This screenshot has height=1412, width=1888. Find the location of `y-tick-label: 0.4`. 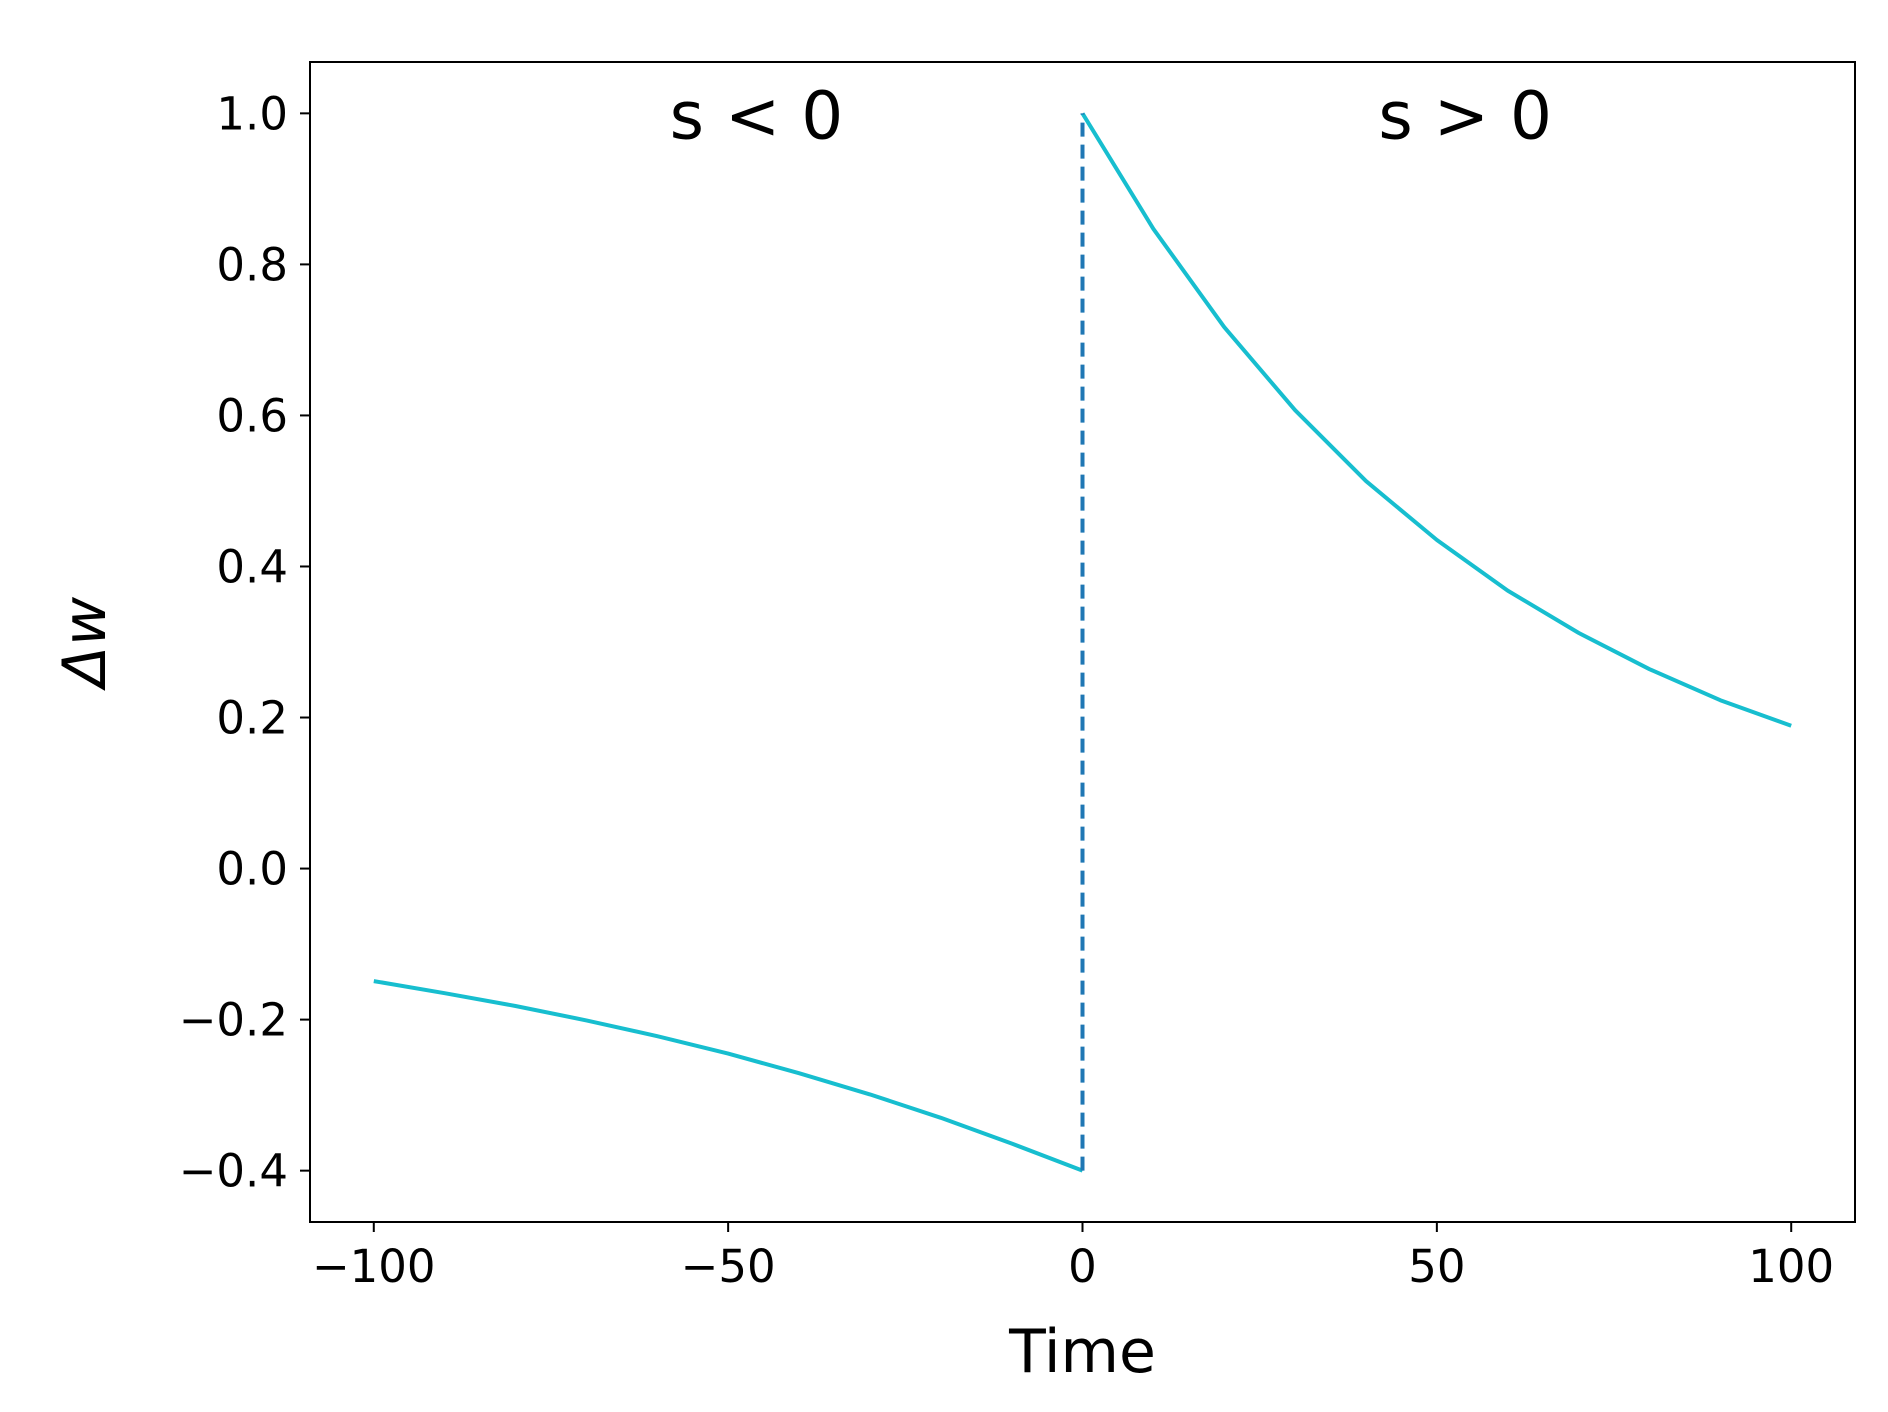

y-tick-label: 0.4 is located at coordinates (252, 566).